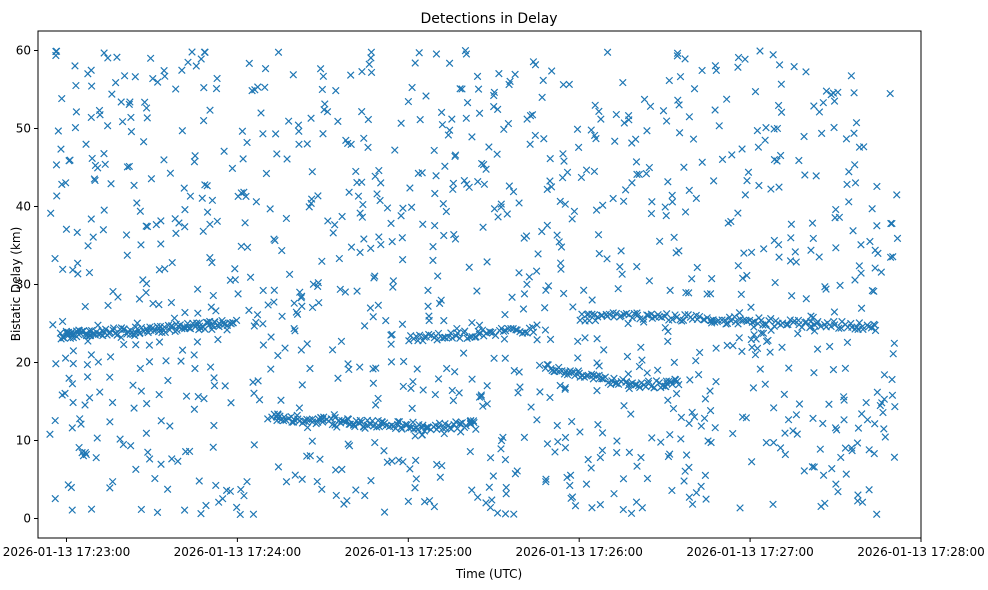 The height and width of the screenshot is (590, 988). Describe the element at coordinates (23, 441) in the screenshot. I see `y-tick-label: 10` at that location.